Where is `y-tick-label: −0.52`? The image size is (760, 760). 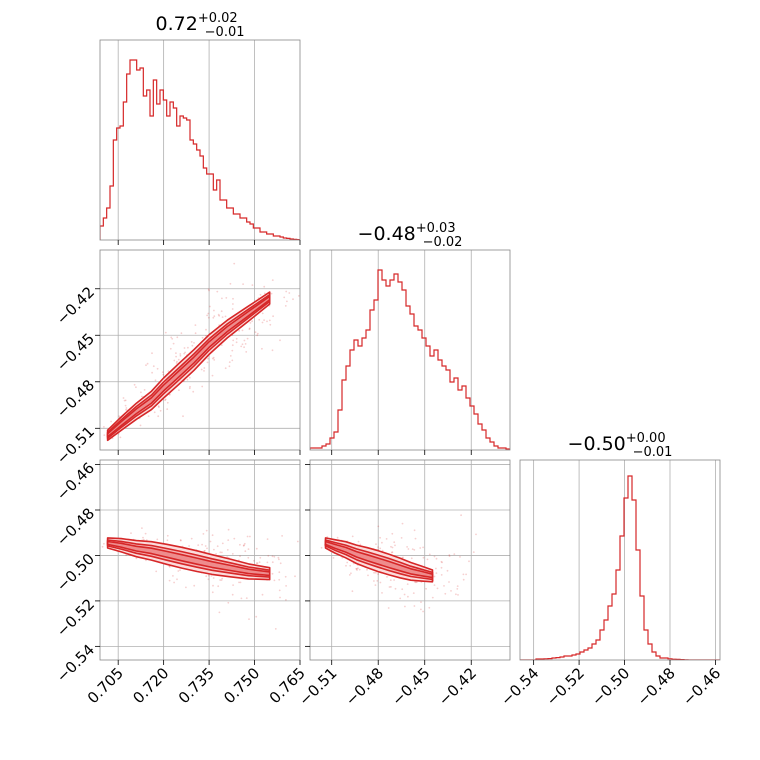 y-tick-label: −0.52 is located at coordinates (75, 617).